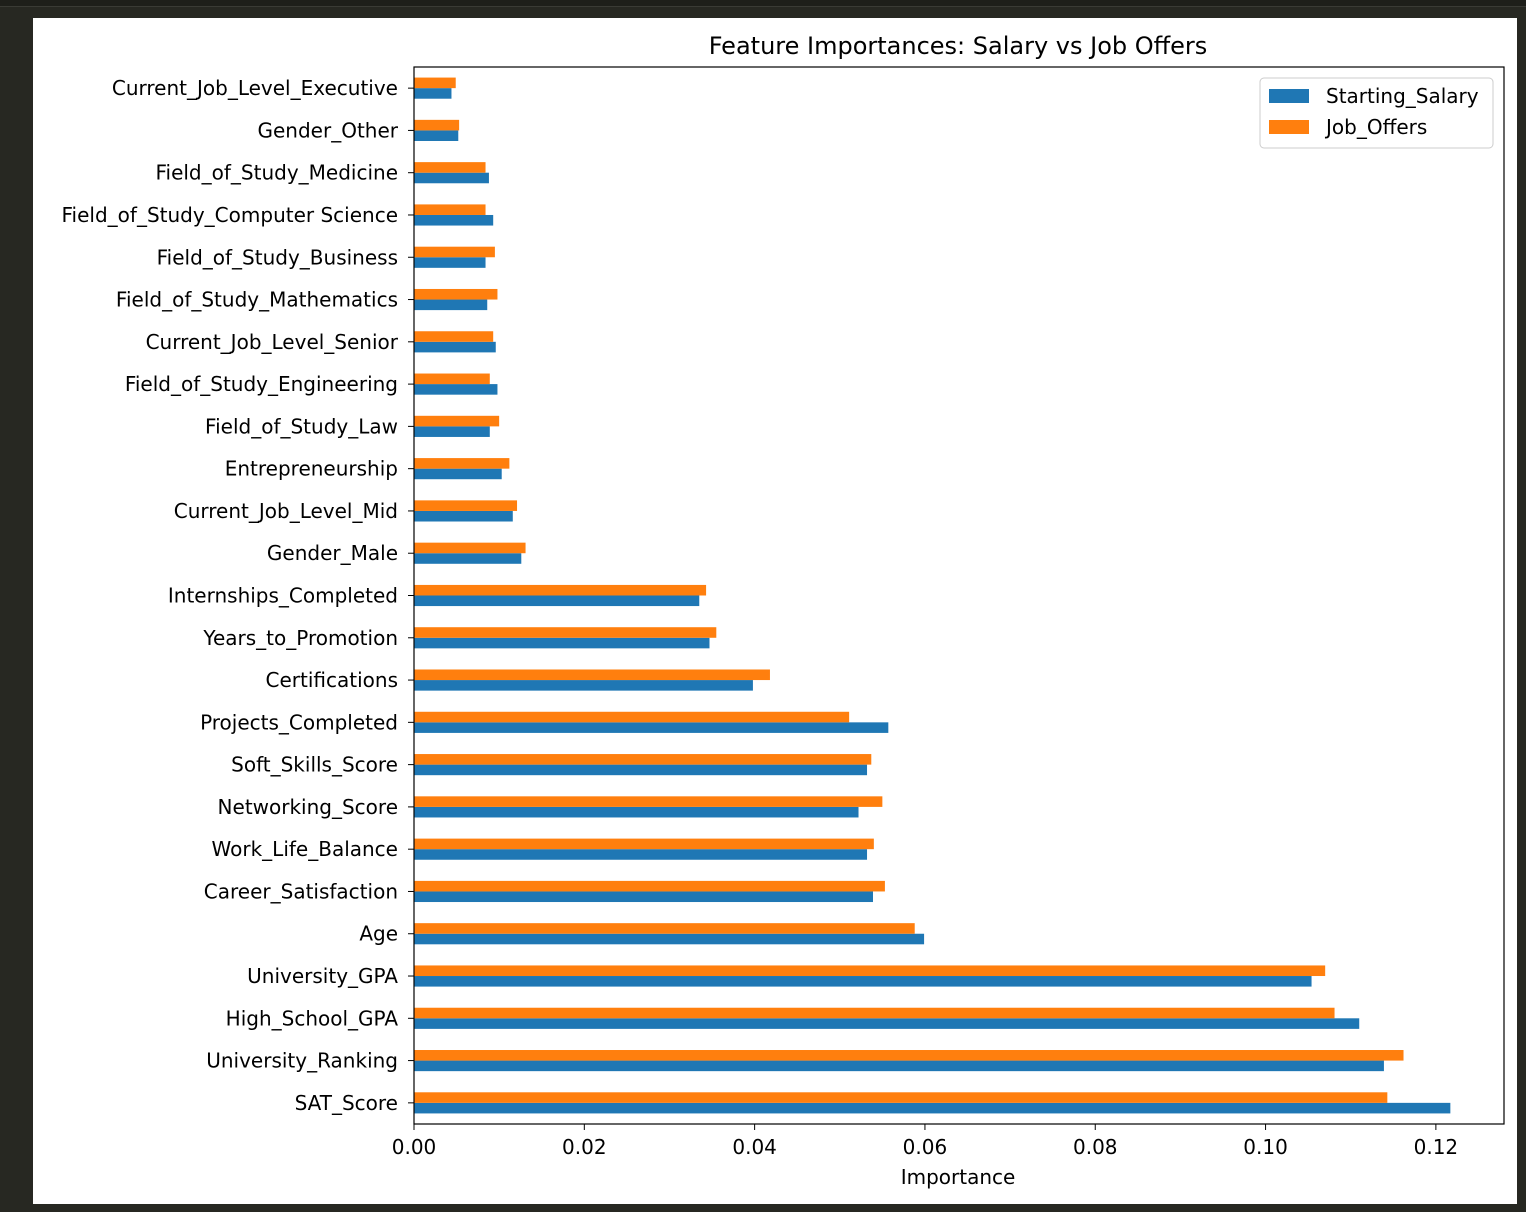 This screenshot has width=1526, height=1212. Describe the element at coordinates (763, 3) in the screenshot. I see `window-top-edge` at that location.